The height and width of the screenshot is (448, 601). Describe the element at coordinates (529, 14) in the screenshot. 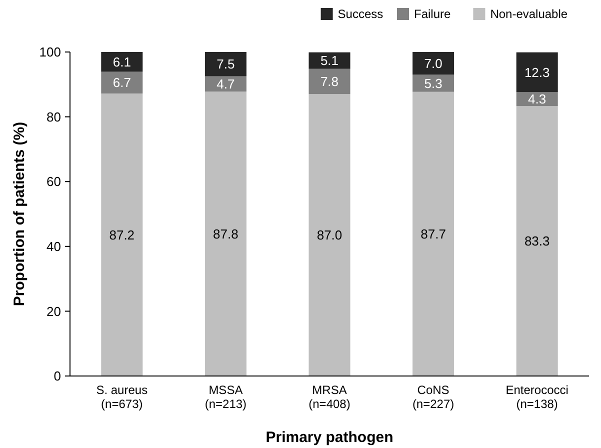

I see `legend-label: Non-evaluable` at that location.